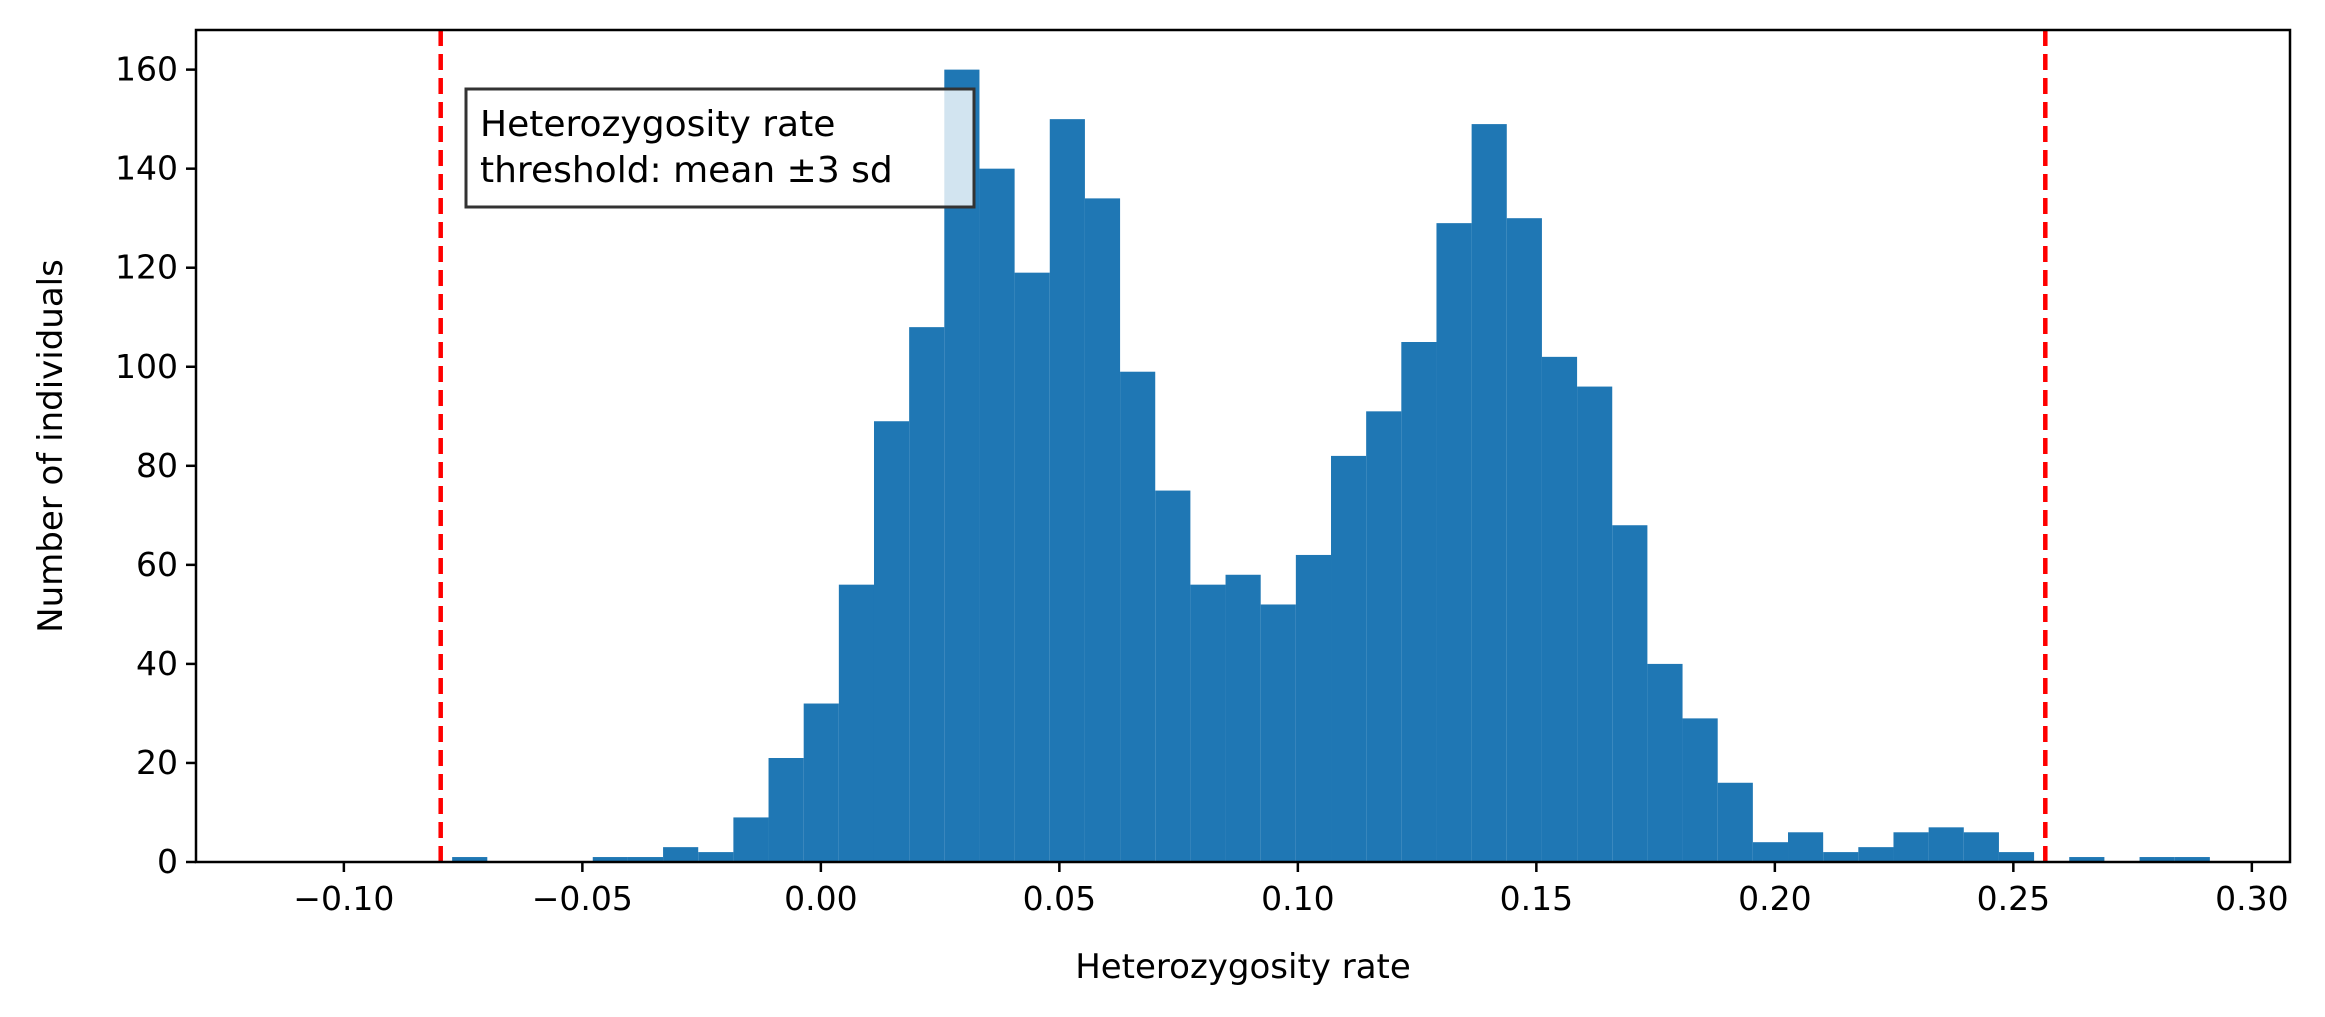  I want to click on x-axis-ticks: −0.10 −0.05 0.00 0.05 0.10 0.15 0.20 0.25 0.30, so click(1291, 890).